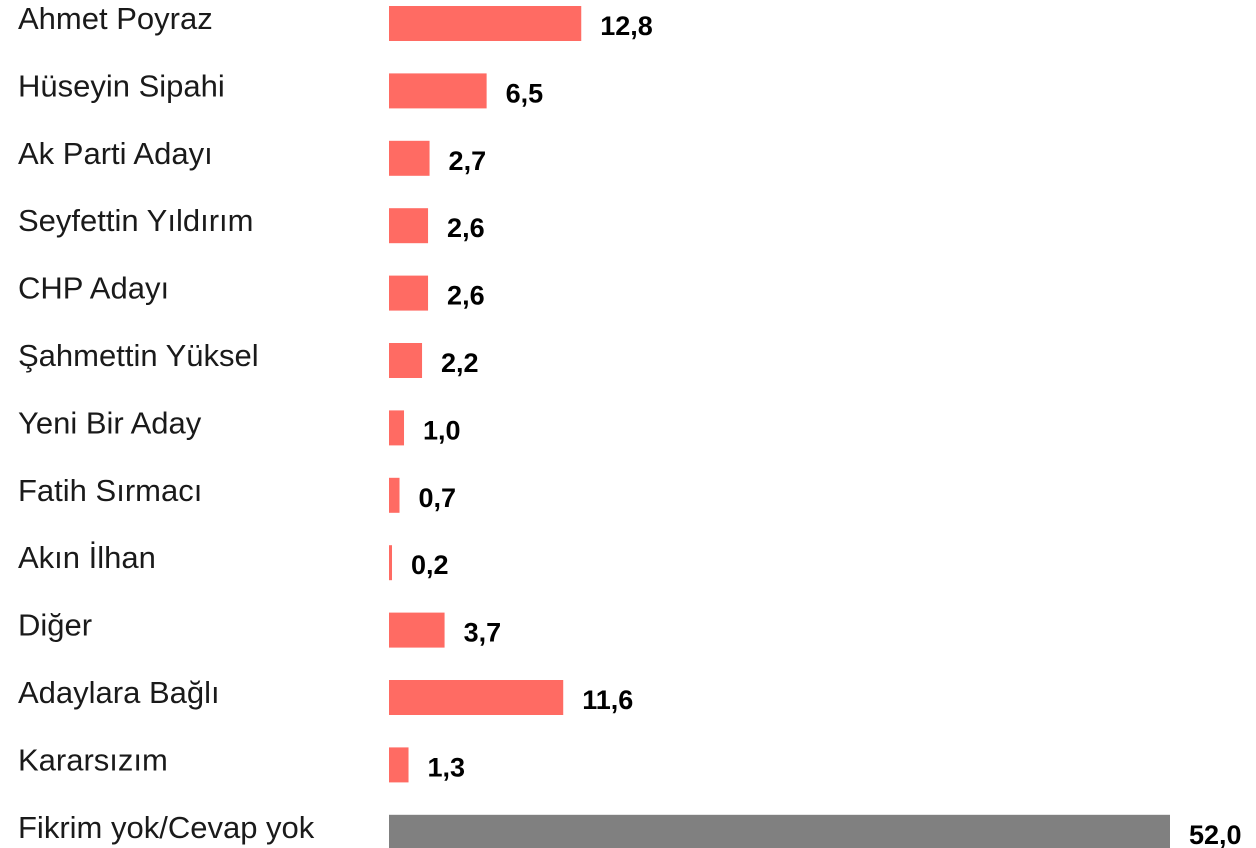 The width and height of the screenshot is (1256, 848). Describe the element at coordinates (1215, 834) in the screenshot. I see `value-label: 52,0` at that location.